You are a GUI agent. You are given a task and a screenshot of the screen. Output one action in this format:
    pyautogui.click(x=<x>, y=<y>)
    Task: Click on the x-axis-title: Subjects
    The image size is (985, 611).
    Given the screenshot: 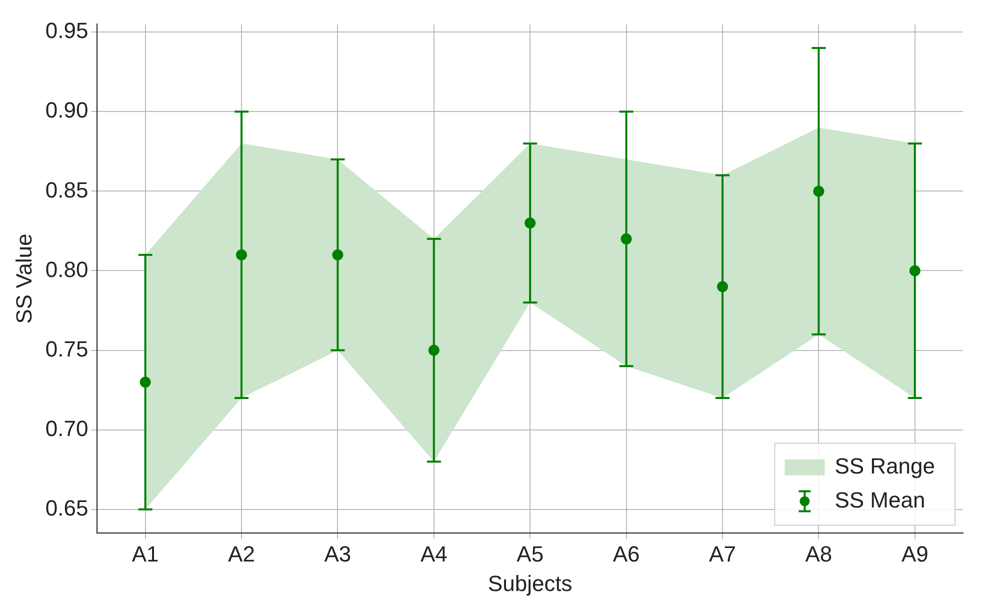 What is the action you would take?
    pyautogui.click(x=530, y=583)
    